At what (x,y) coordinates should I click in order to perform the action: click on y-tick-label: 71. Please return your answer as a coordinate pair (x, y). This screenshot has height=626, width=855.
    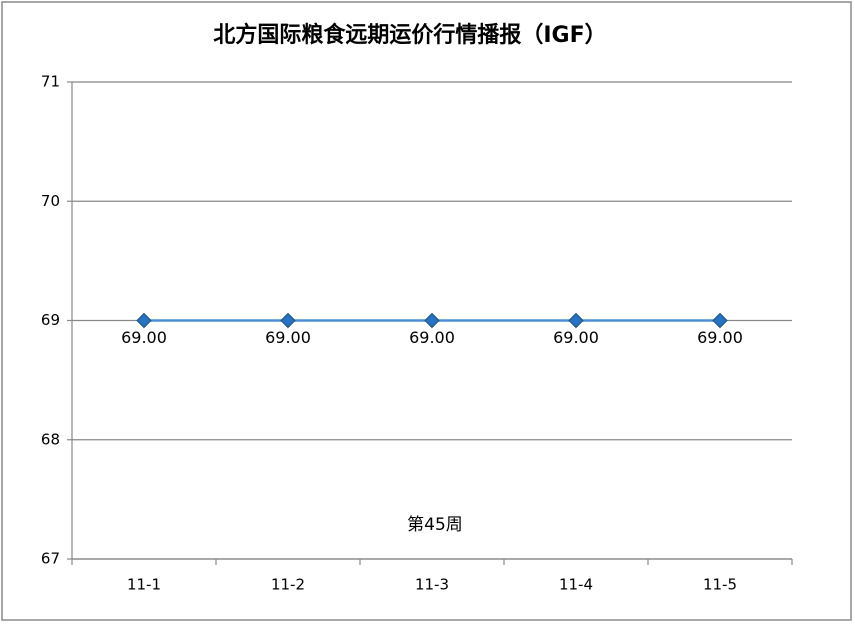
    Looking at the image, I should click on (50, 82).